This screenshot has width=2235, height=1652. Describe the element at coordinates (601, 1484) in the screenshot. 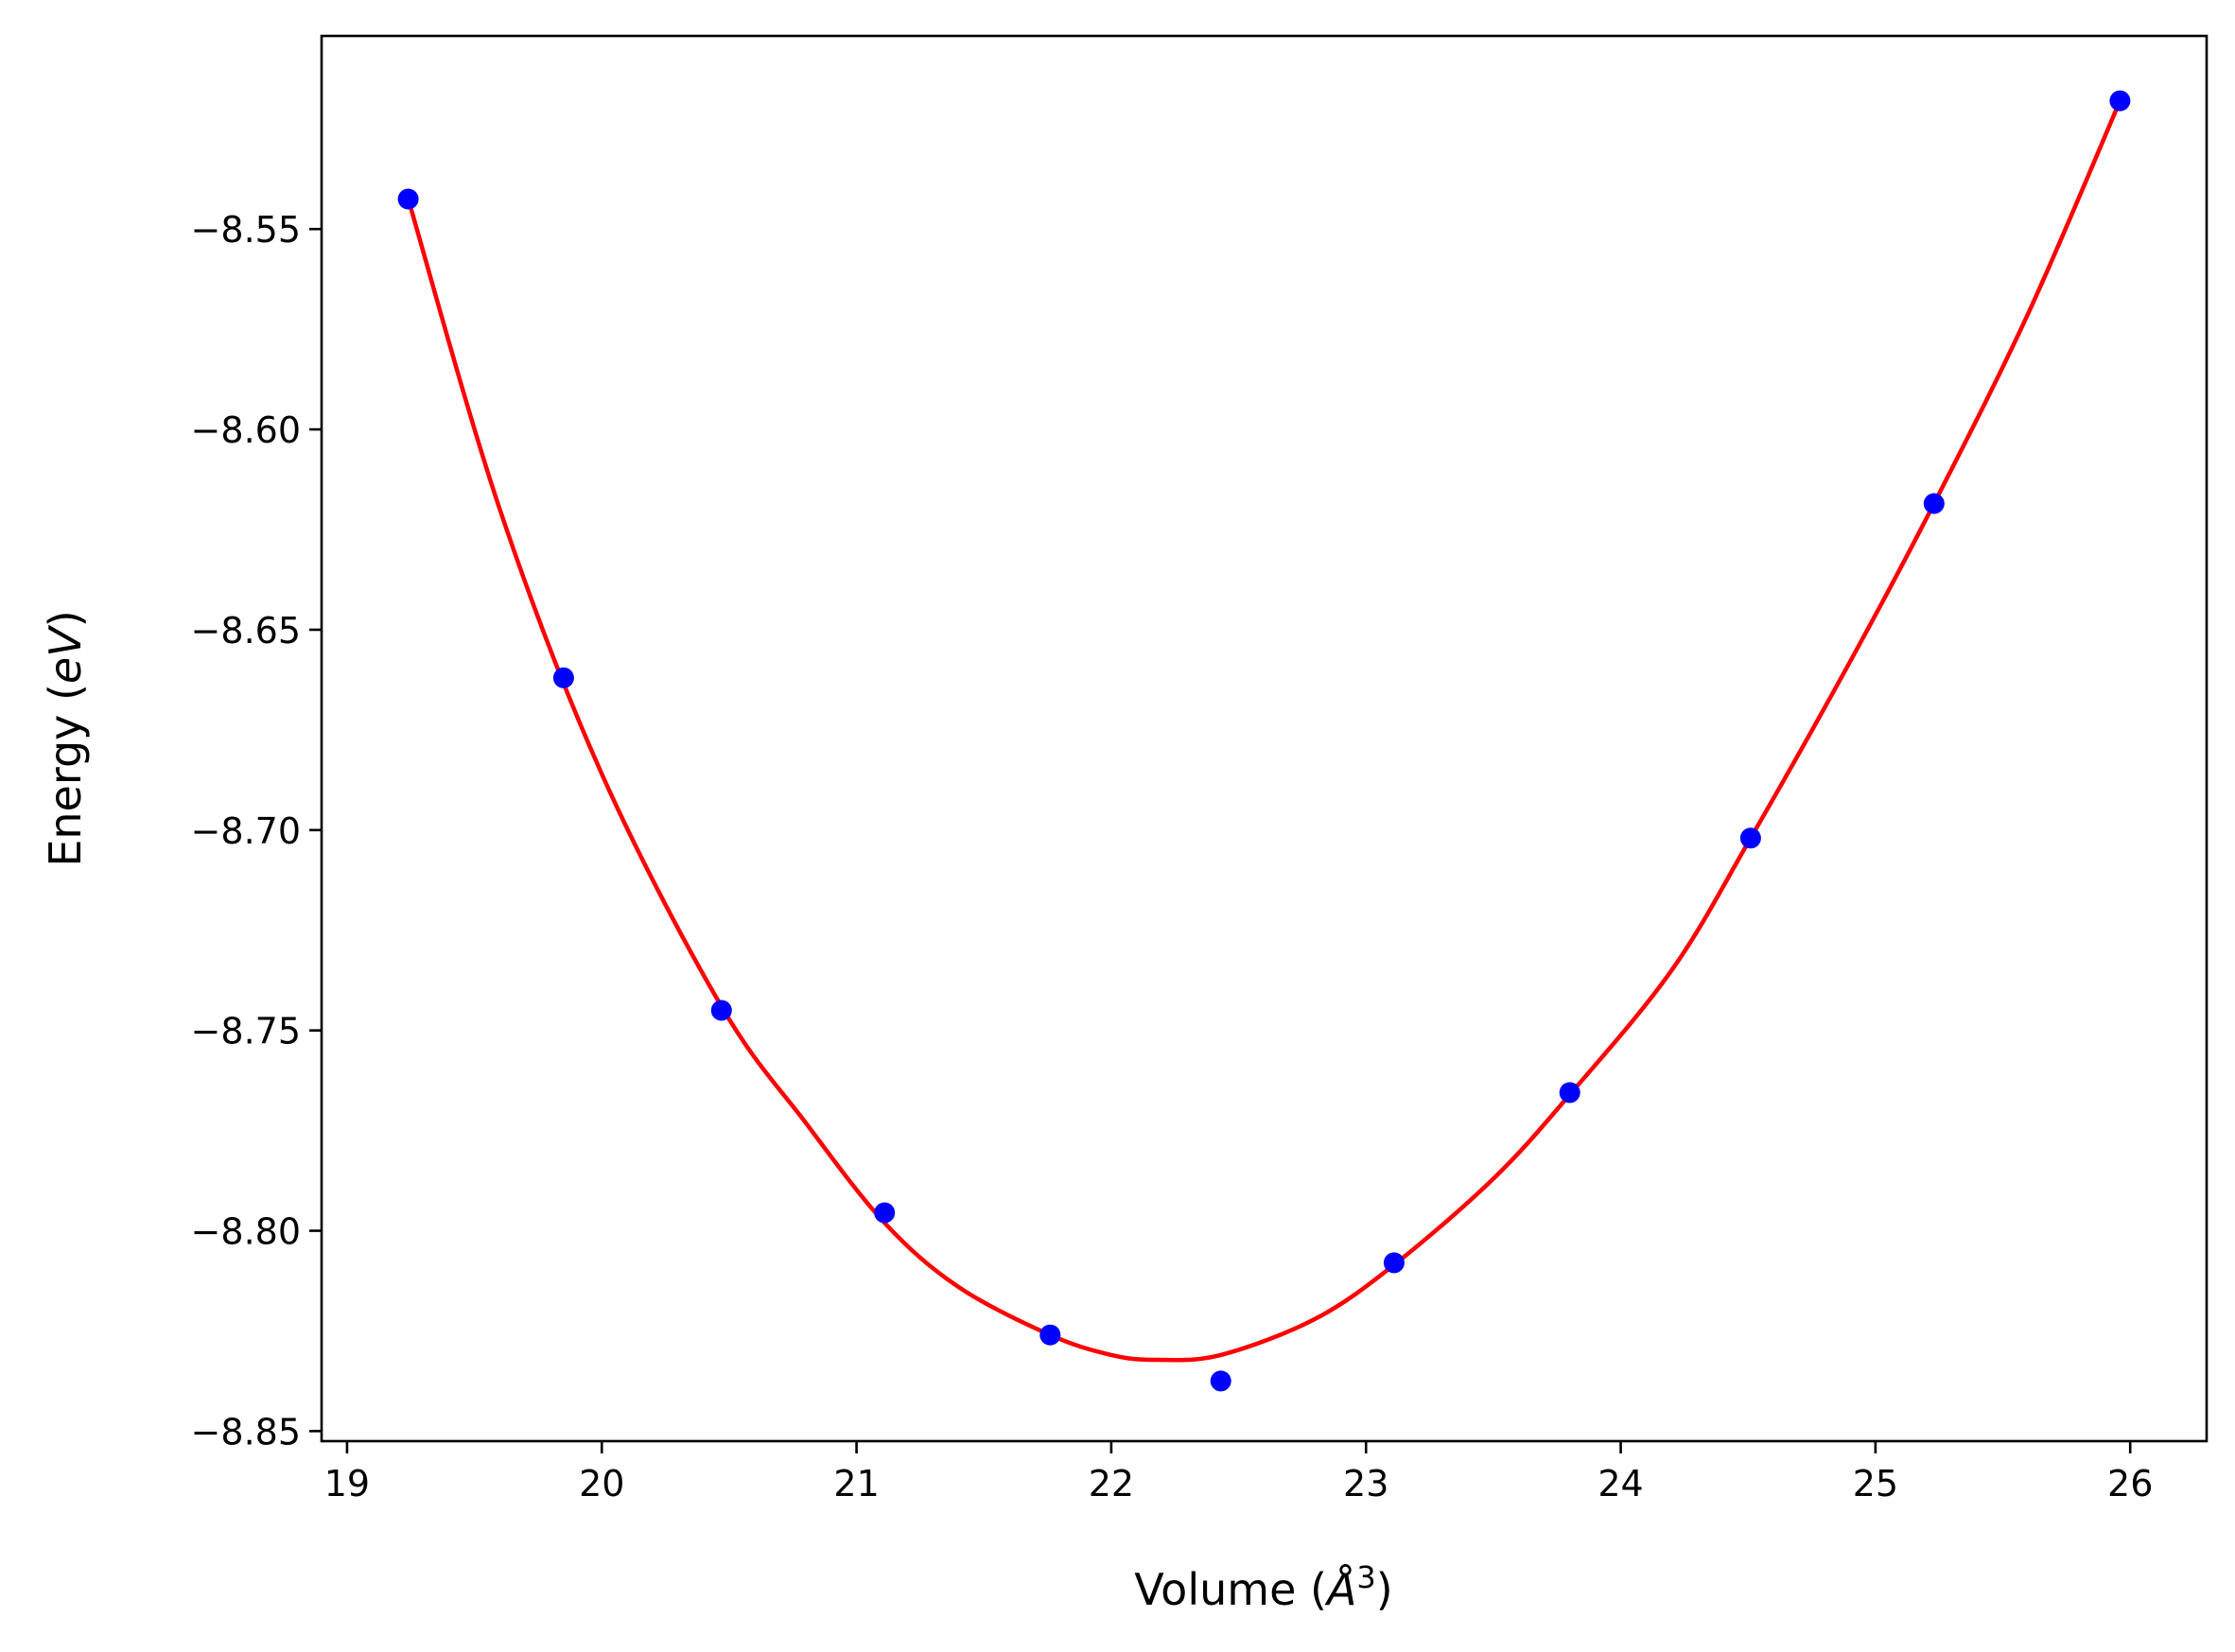

I see `x-tick-label: 20` at that location.